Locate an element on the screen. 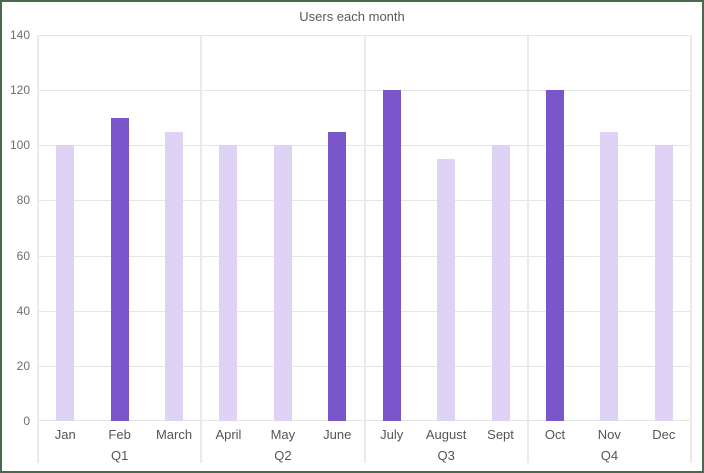  y-tick-label-140: 140 is located at coordinates (19, 35).